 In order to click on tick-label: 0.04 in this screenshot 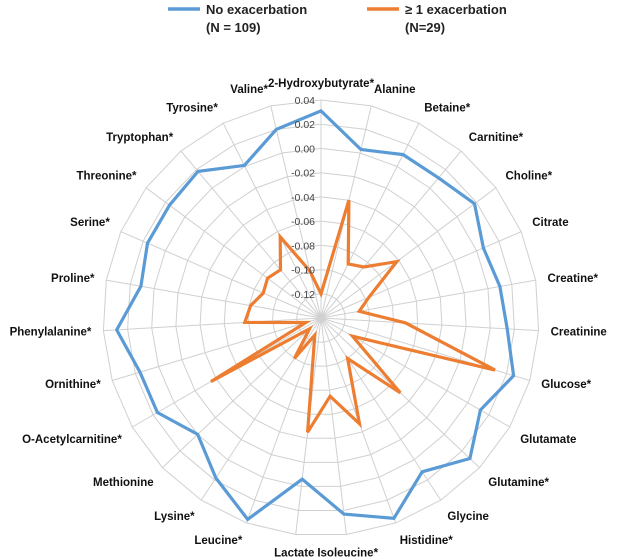, I will do `click(305, 101)`.